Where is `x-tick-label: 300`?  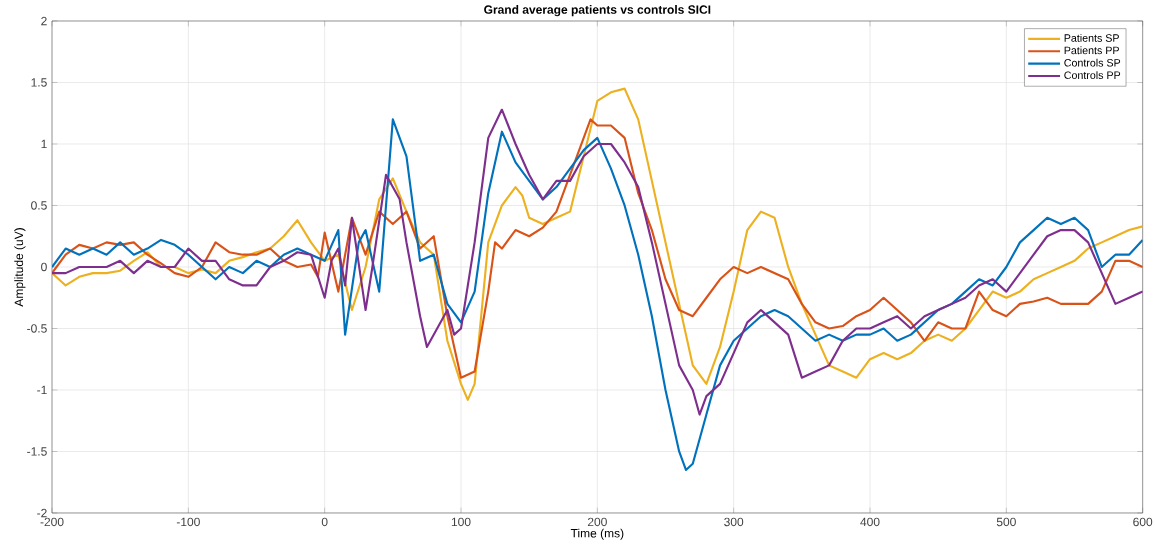 x-tick-label: 300 is located at coordinates (734, 522).